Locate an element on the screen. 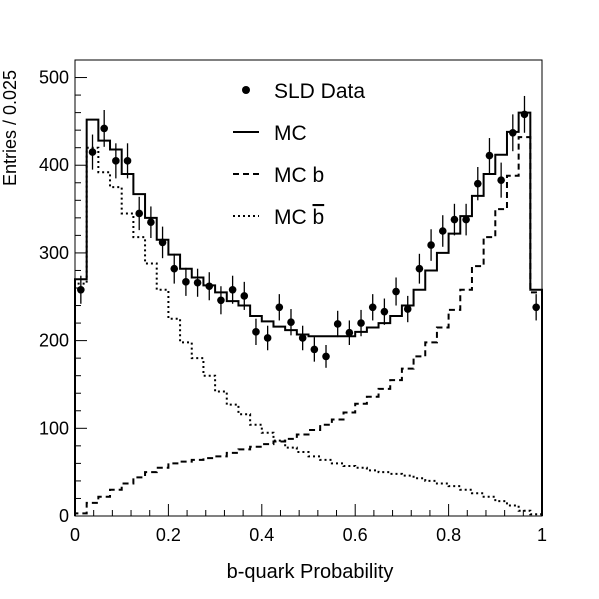 This screenshot has height=599, width=599. y-tick-label: 100 is located at coordinates (54, 428).